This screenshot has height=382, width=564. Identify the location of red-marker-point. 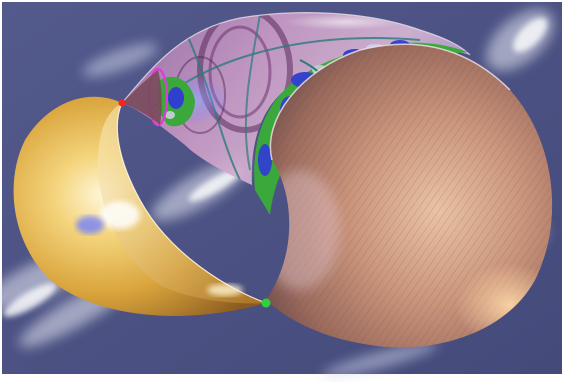
(122, 103).